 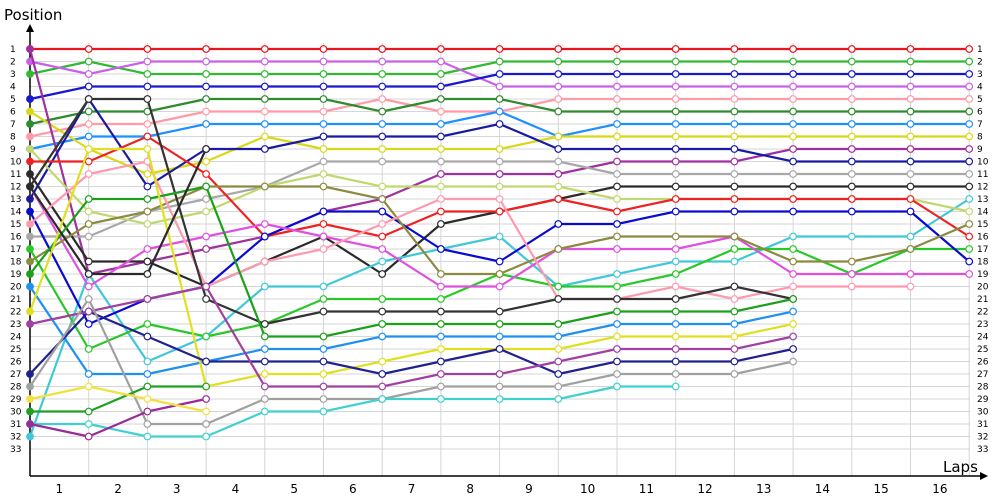 I want to click on y-tick-label-right: 27, so click(x=982, y=375).